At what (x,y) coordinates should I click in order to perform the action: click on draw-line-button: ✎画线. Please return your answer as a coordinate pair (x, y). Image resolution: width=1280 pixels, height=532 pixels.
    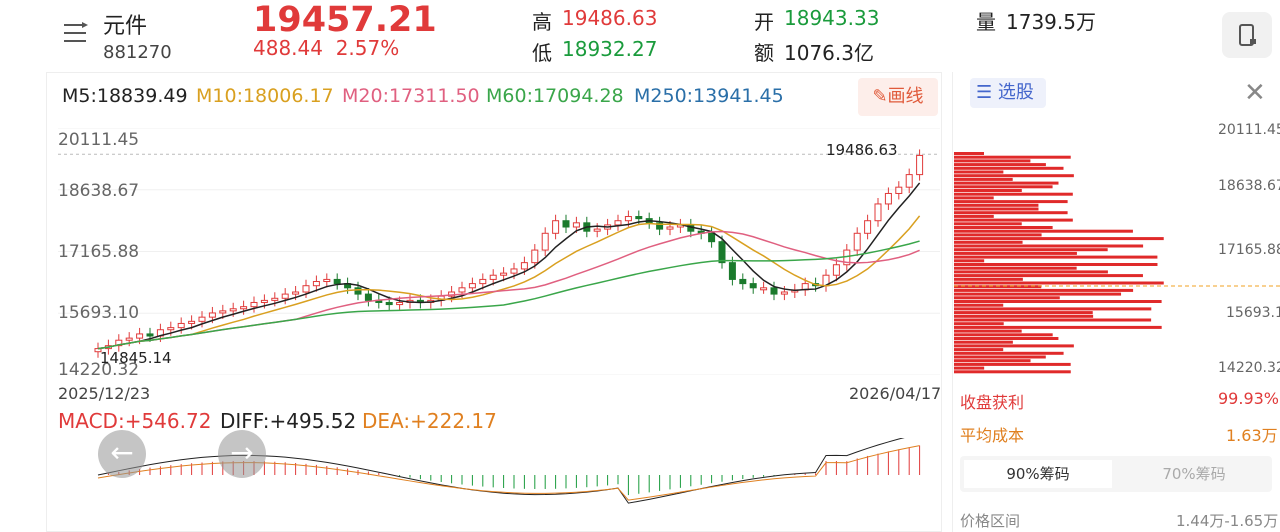
    Looking at the image, I should click on (898, 97).